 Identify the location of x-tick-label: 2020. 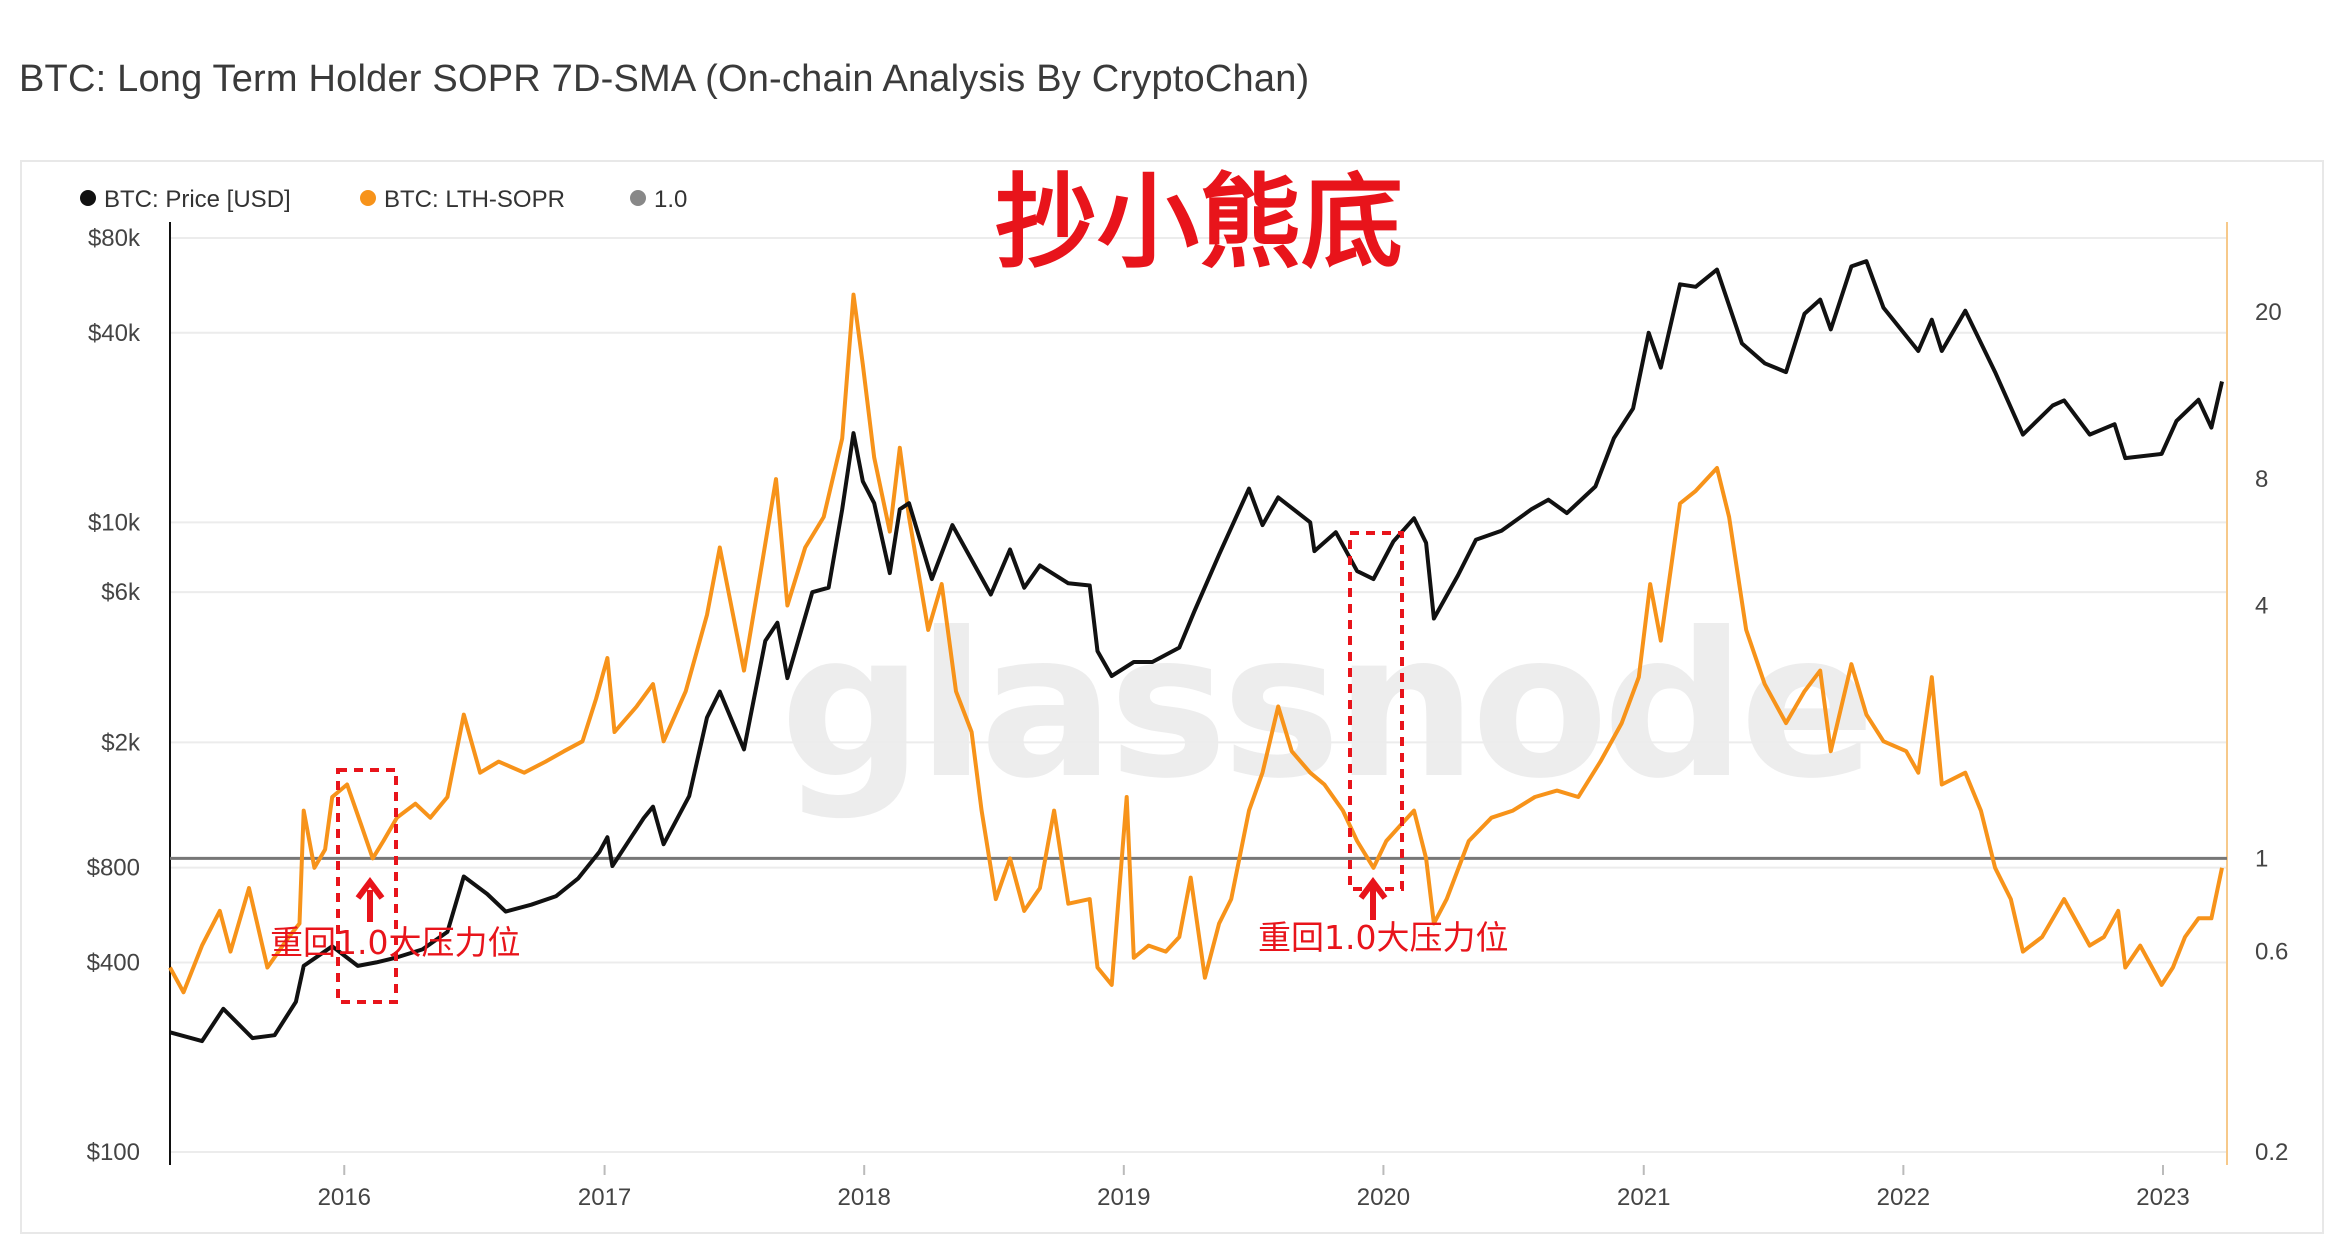
(1383, 1197).